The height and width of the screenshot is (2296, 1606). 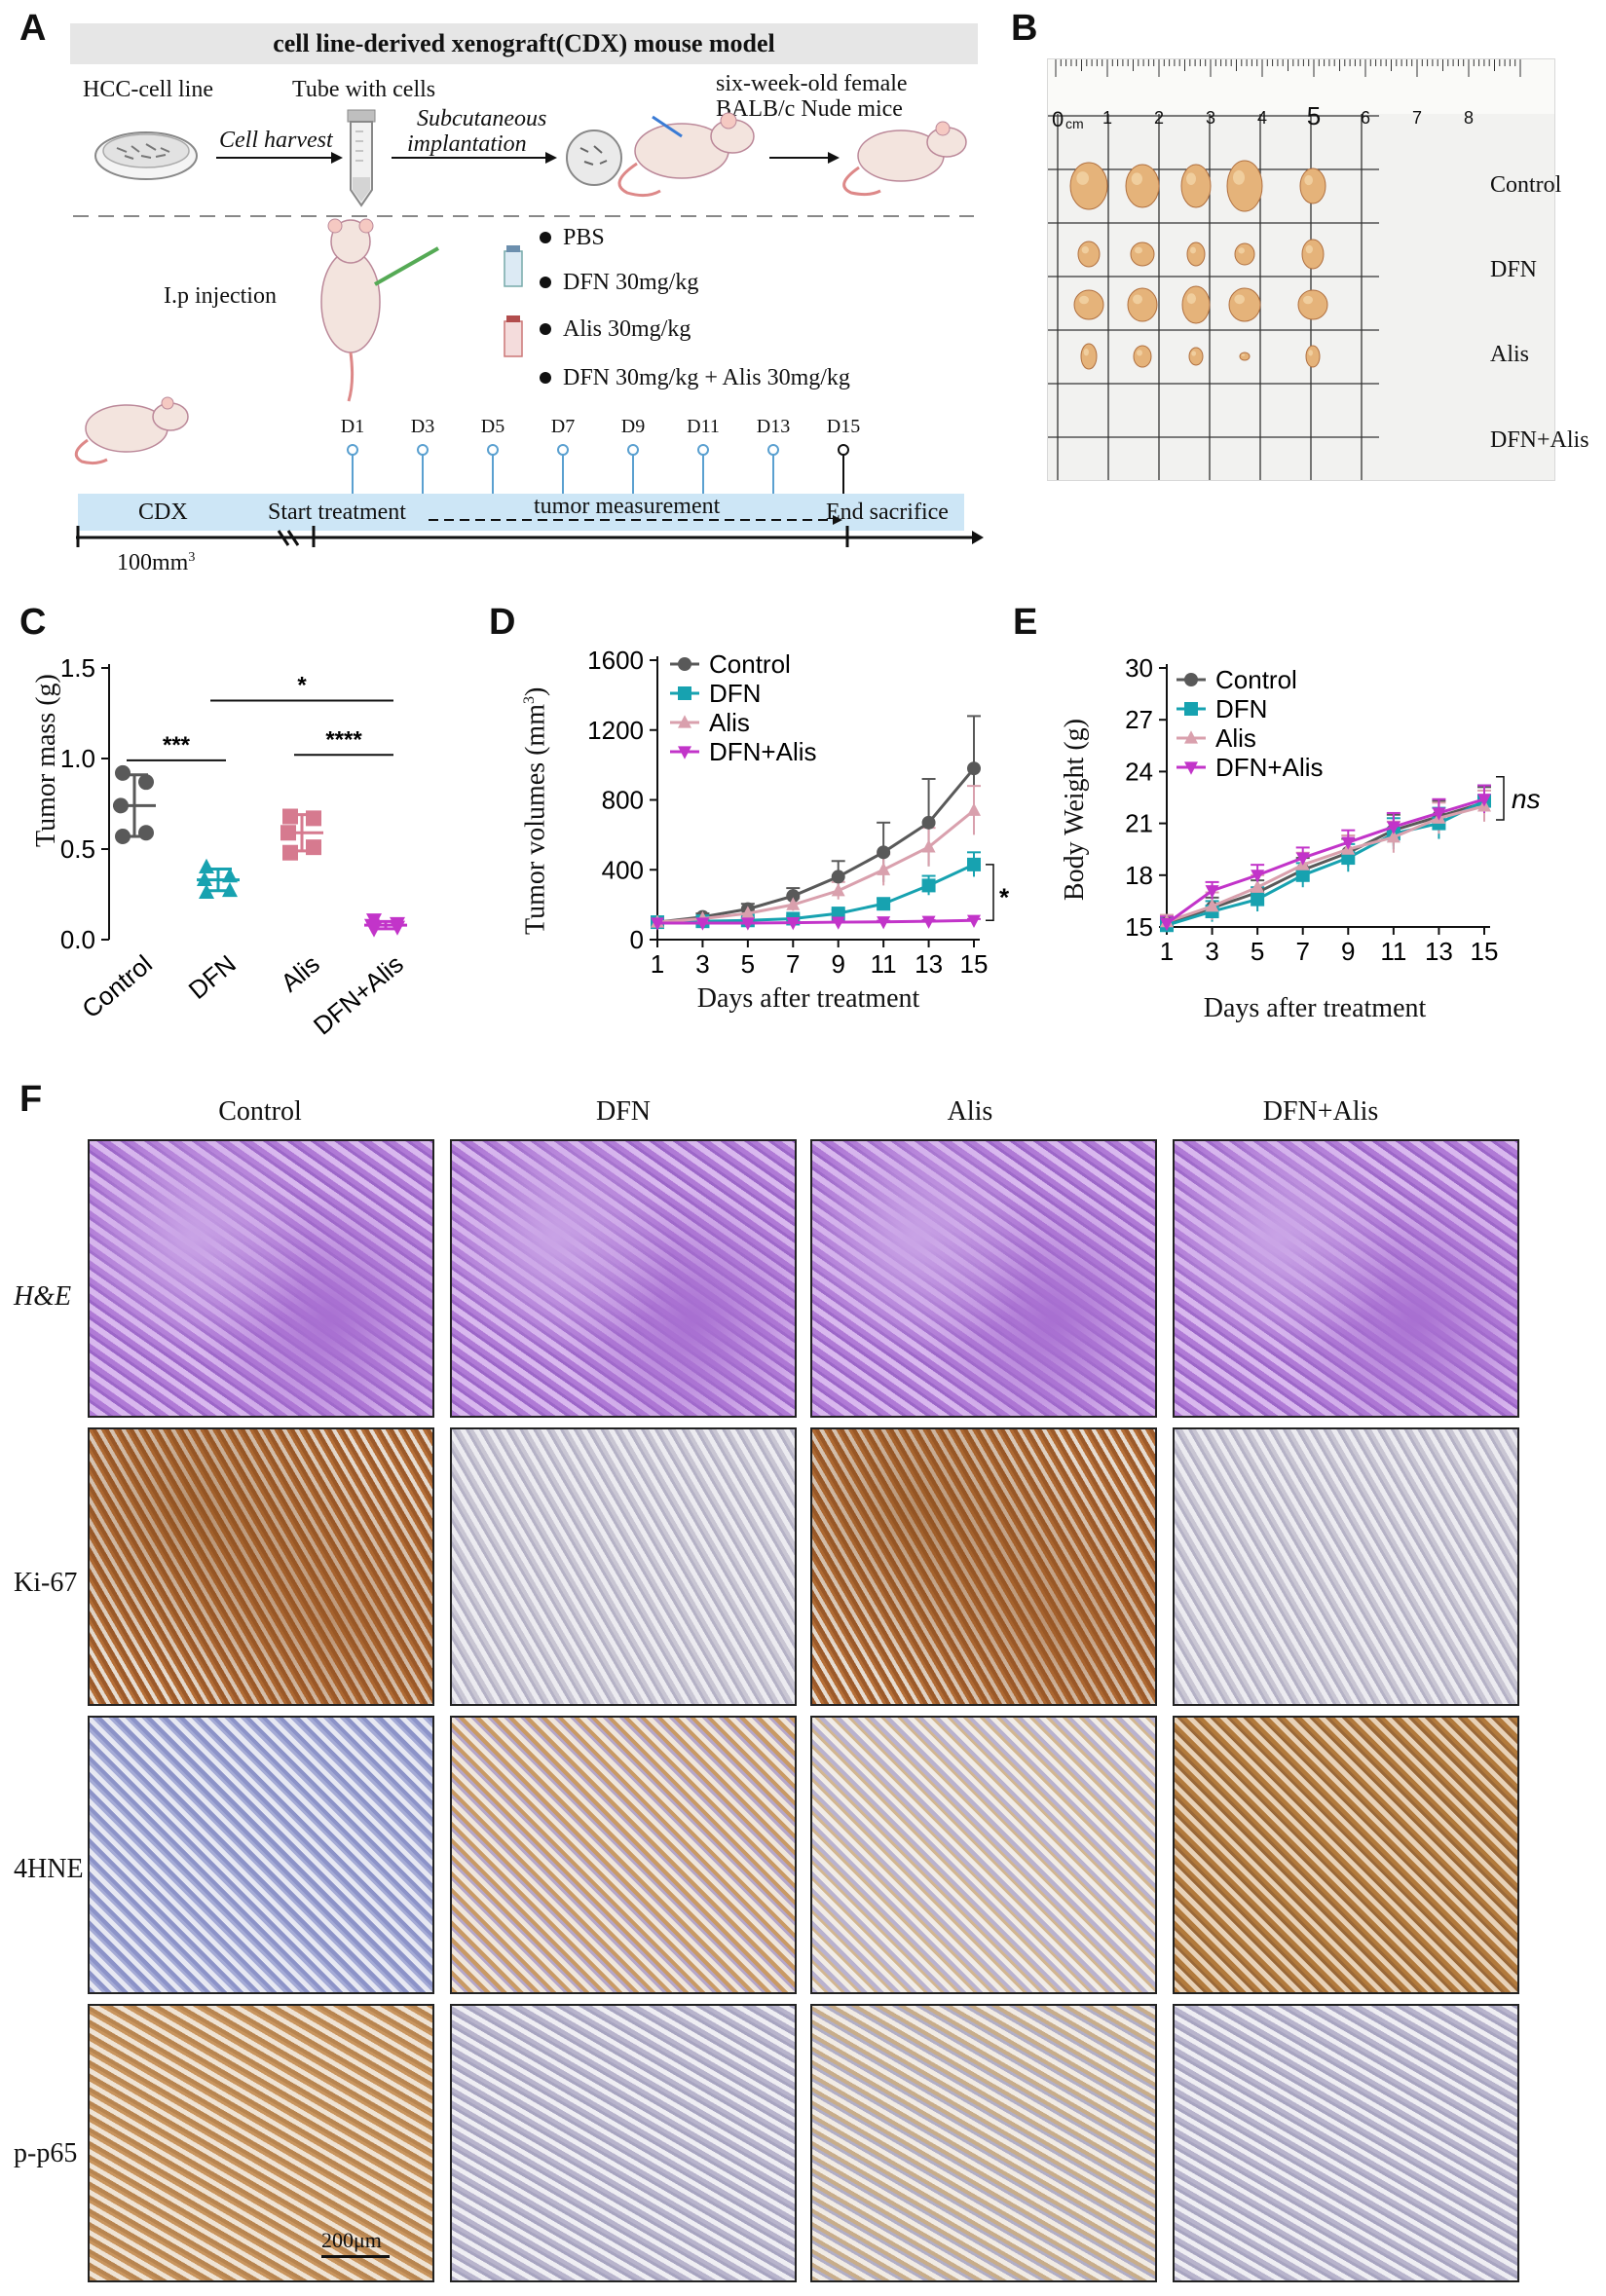 I want to click on x-tick-label: 1, so click(x=1167, y=951).